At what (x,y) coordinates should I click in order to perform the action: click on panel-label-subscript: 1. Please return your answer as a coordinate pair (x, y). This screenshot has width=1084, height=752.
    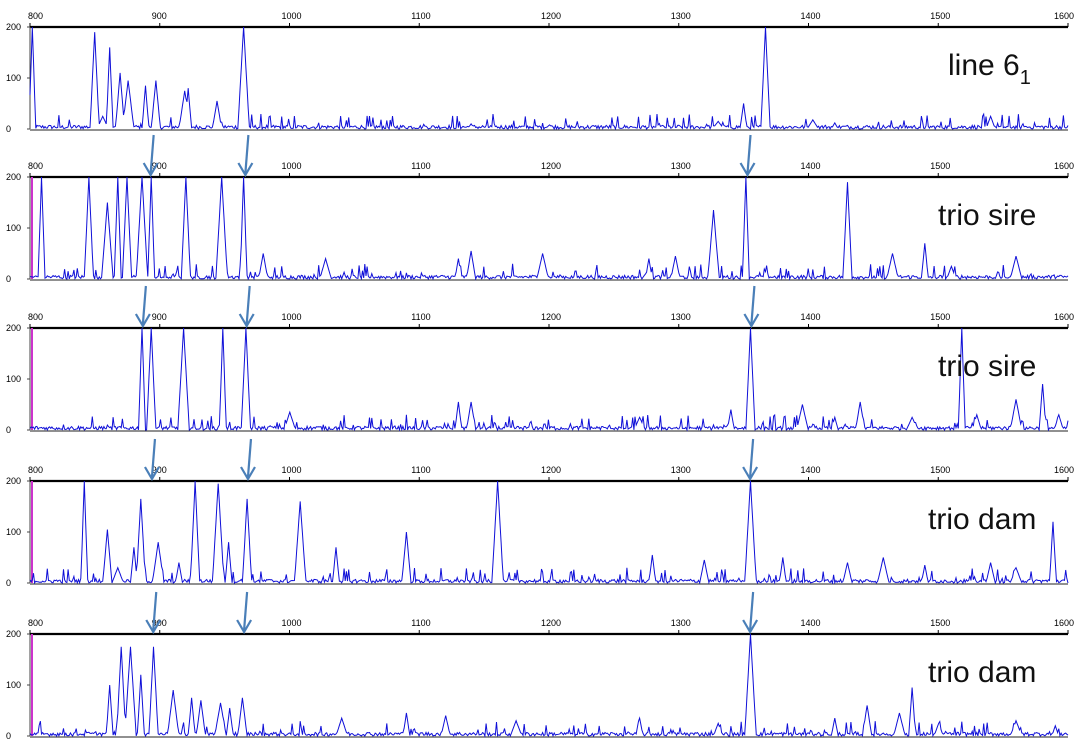
    Looking at the image, I should click on (1025, 78).